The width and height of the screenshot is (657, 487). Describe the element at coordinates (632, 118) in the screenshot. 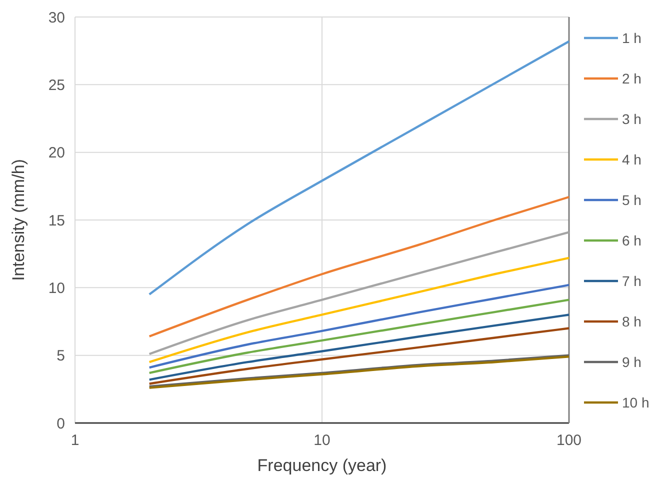

I see `legend-label: 3 h` at that location.